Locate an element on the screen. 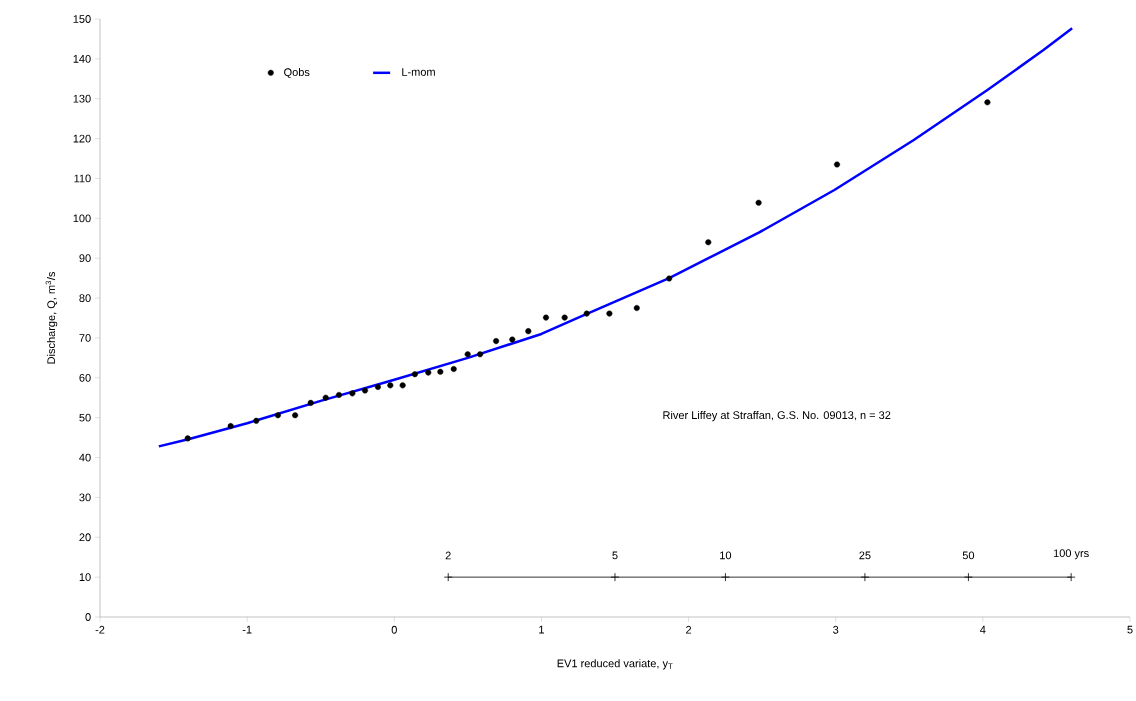 This screenshot has height=701, width=1136. x-tick-label: 4 is located at coordinates (983, 629).